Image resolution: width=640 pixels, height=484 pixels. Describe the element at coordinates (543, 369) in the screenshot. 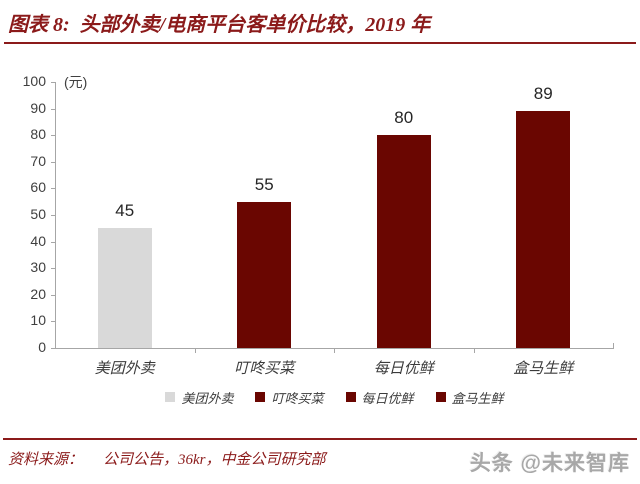

I see `x-axis-category-label: 盒马生鲜` at that location.